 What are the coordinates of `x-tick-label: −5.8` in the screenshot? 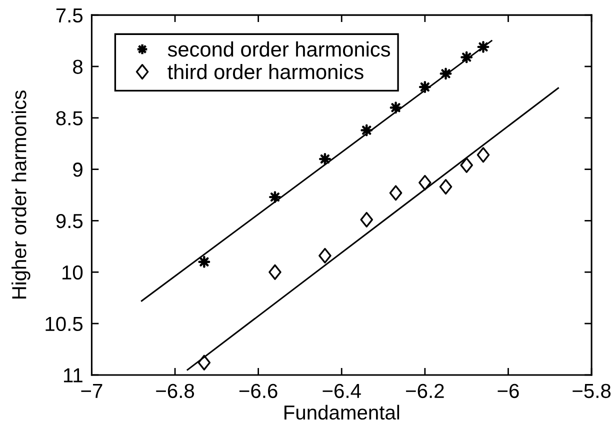 It's located at (591, 391).